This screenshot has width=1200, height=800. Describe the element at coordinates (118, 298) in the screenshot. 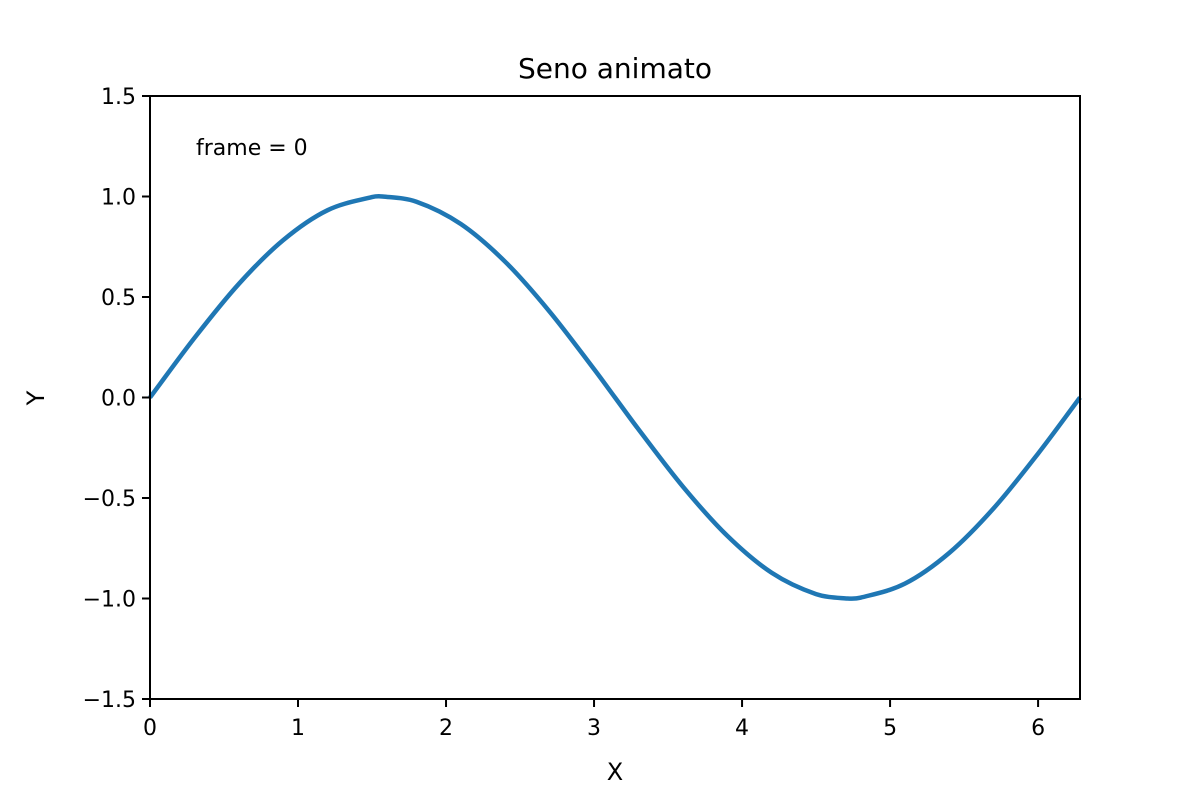

I see `y-tick-label: 0.5` at that location.